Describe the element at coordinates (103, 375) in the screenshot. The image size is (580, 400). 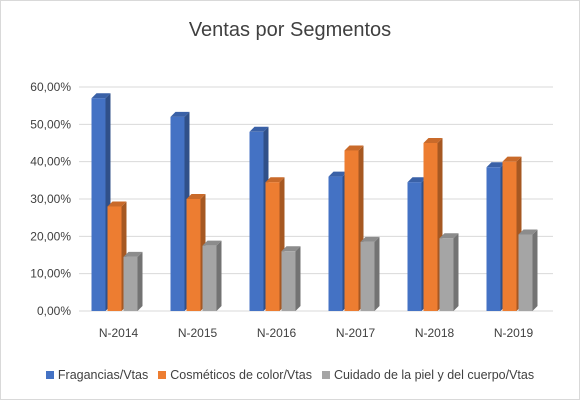
I see `legend-label: Fragancias/Vtas` at that location.